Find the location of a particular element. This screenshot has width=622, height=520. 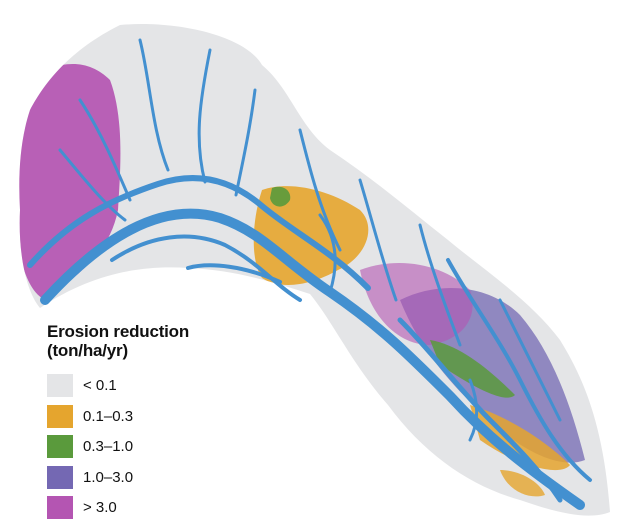

zone-0.3-1.0-upper is located at coordinates (280, 196).